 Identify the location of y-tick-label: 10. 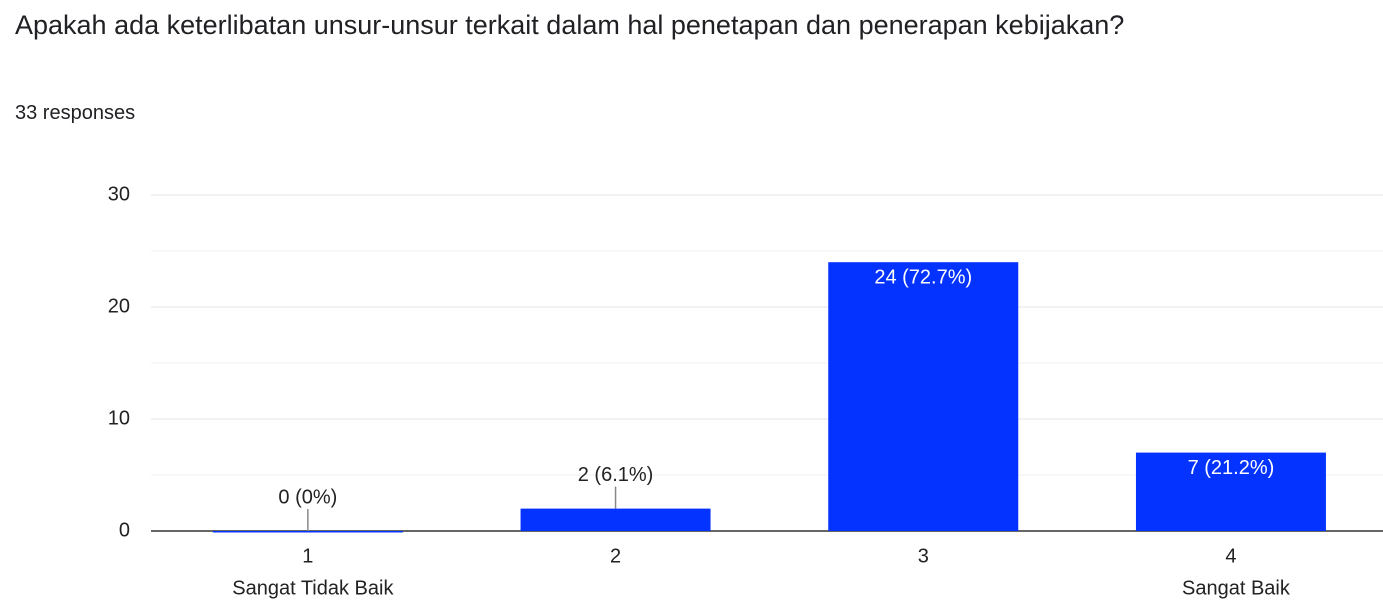
(119, 418).